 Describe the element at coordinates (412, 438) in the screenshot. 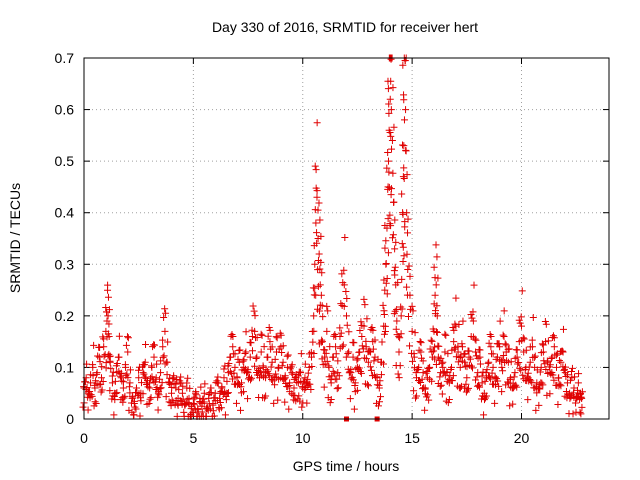

I see `x-tick-label: 15` at that location.